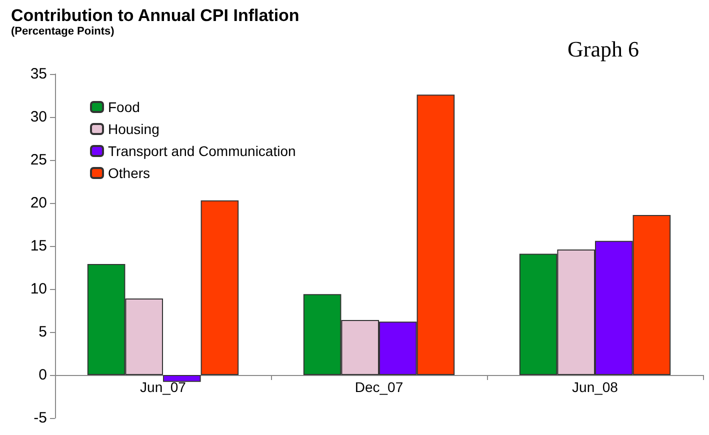 The image size is (709, 435). I want to click on y-tick-label: 25, so click(38, 160).